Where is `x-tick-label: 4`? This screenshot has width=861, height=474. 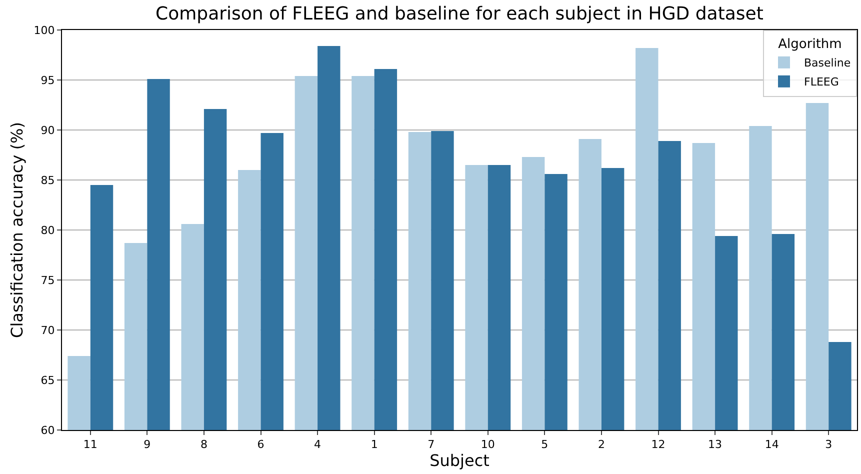 x-tick-label: 4 is located at coordinates (318, 445).